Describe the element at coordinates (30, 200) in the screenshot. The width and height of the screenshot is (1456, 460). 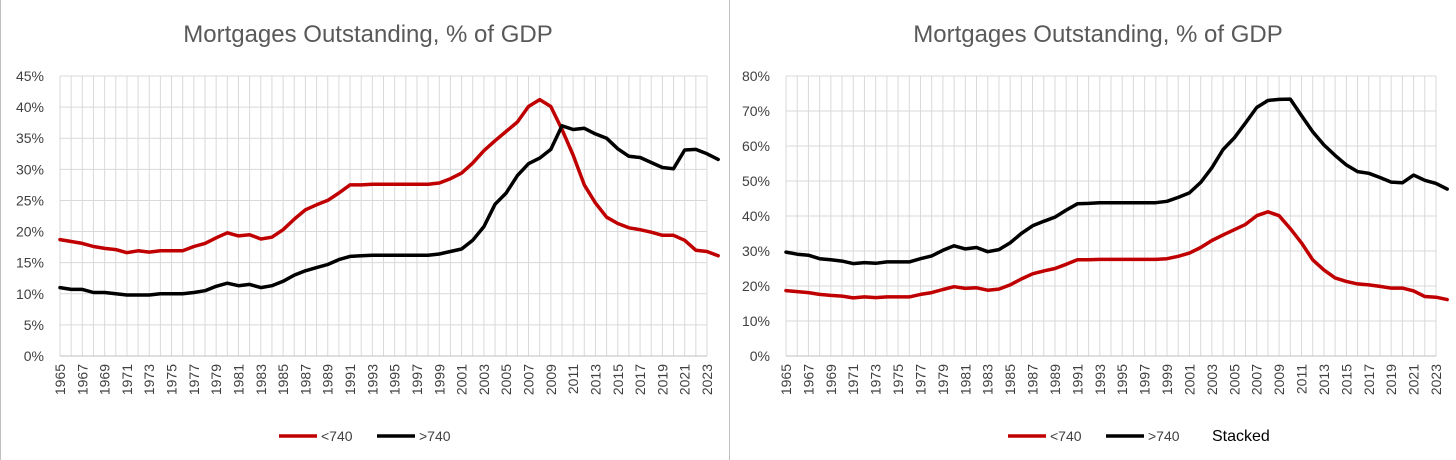
I see `y-tick-label: 25%` at that location.